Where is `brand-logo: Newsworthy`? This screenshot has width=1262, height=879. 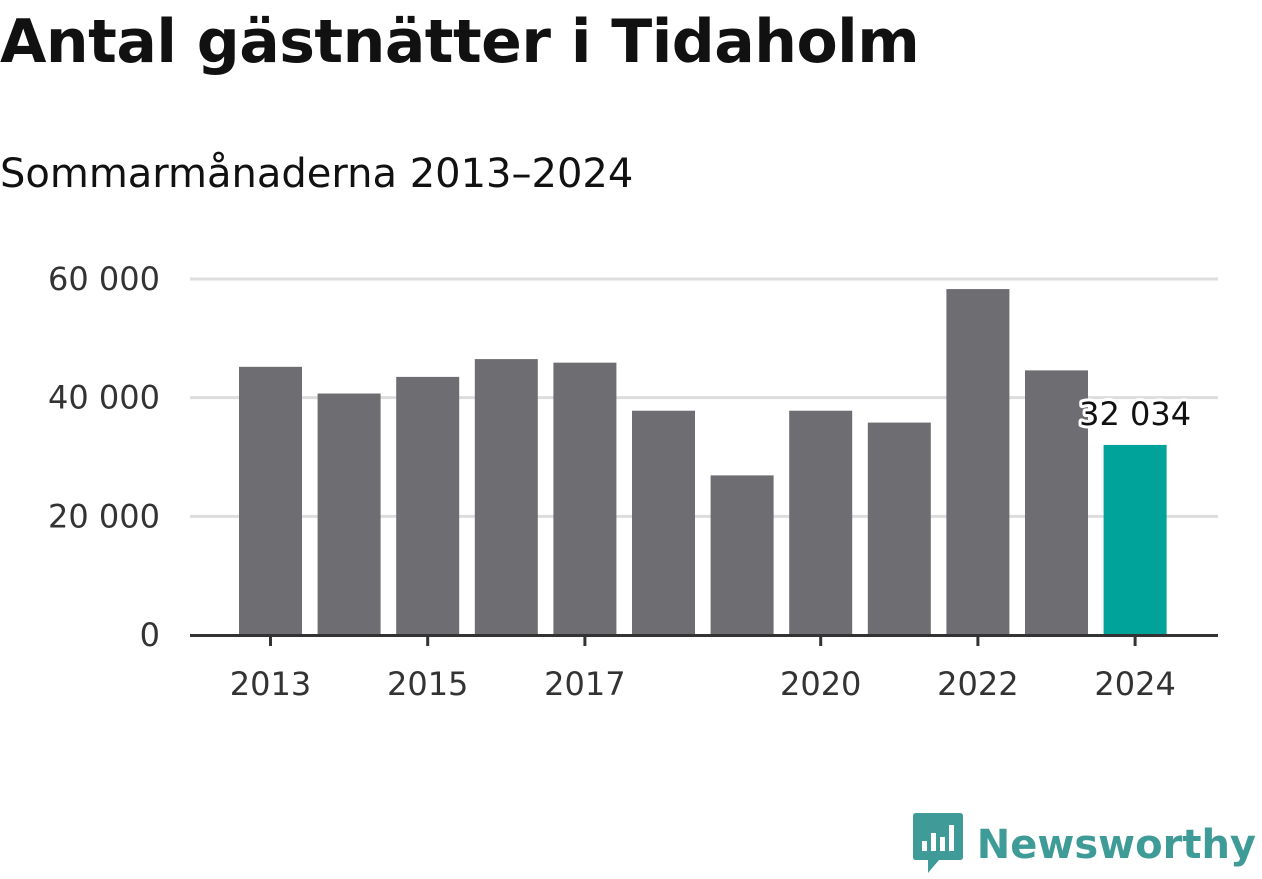 brand-logo: Newsworthy is located at coordinates (1084, 845).